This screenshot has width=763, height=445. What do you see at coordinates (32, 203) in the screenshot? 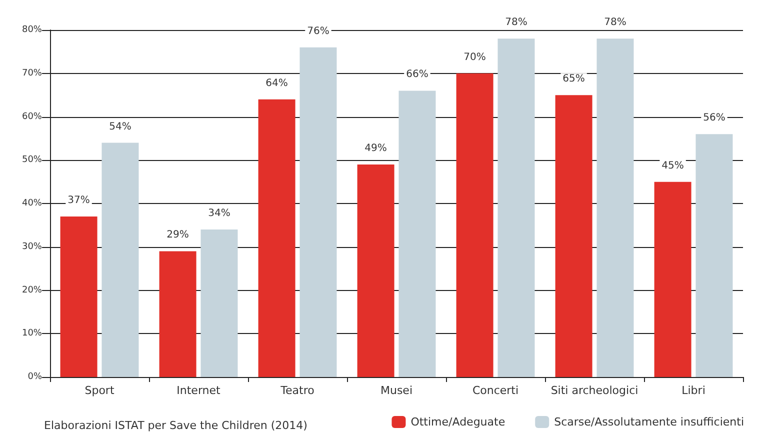
I see `y-tick-label: 40%` at bounding box center [32, 203].